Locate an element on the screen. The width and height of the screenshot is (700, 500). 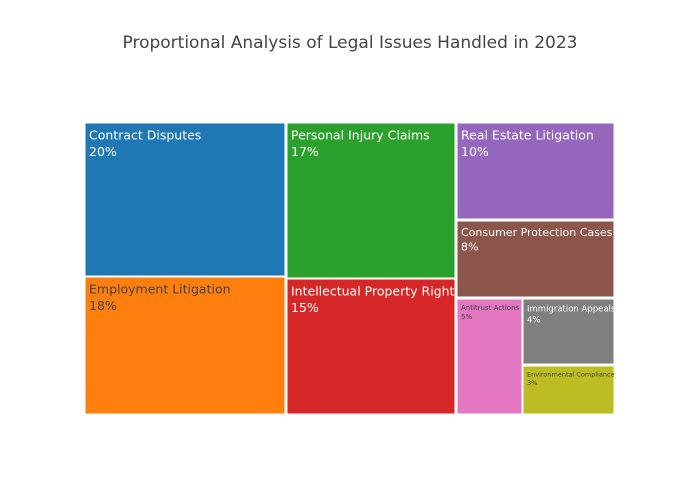
tile-value-label: 5% is located at coordinates (466, 317).